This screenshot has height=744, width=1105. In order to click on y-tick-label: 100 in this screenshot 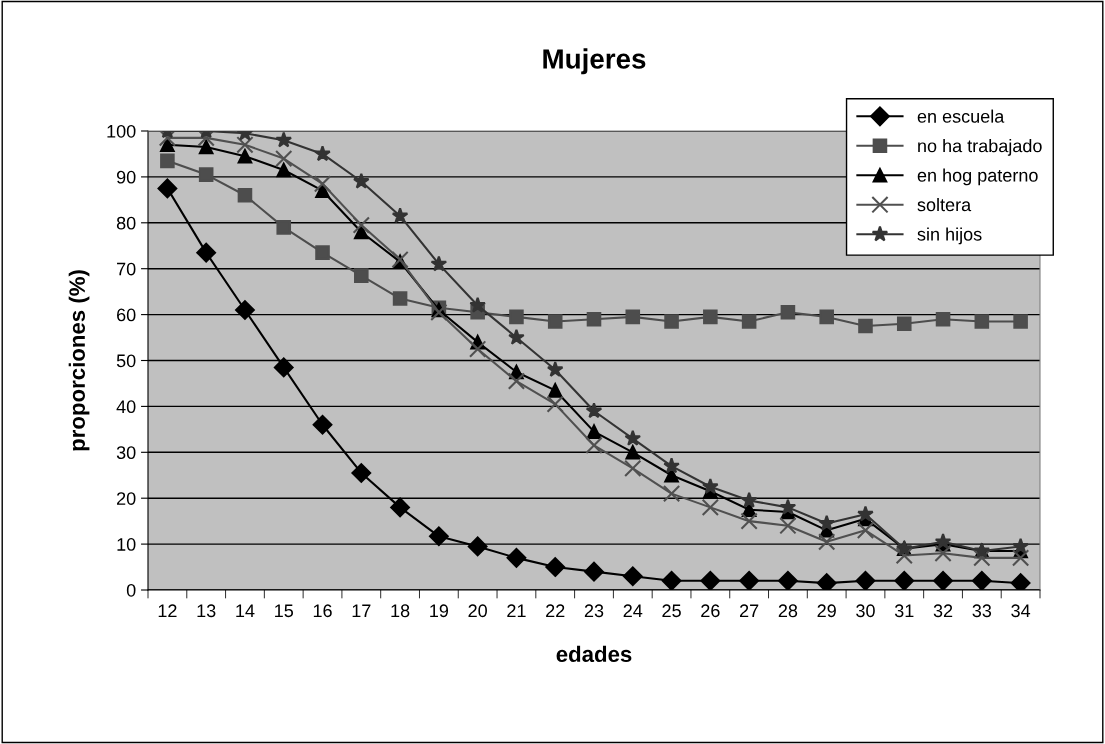, I will do `click(121, 131)`.